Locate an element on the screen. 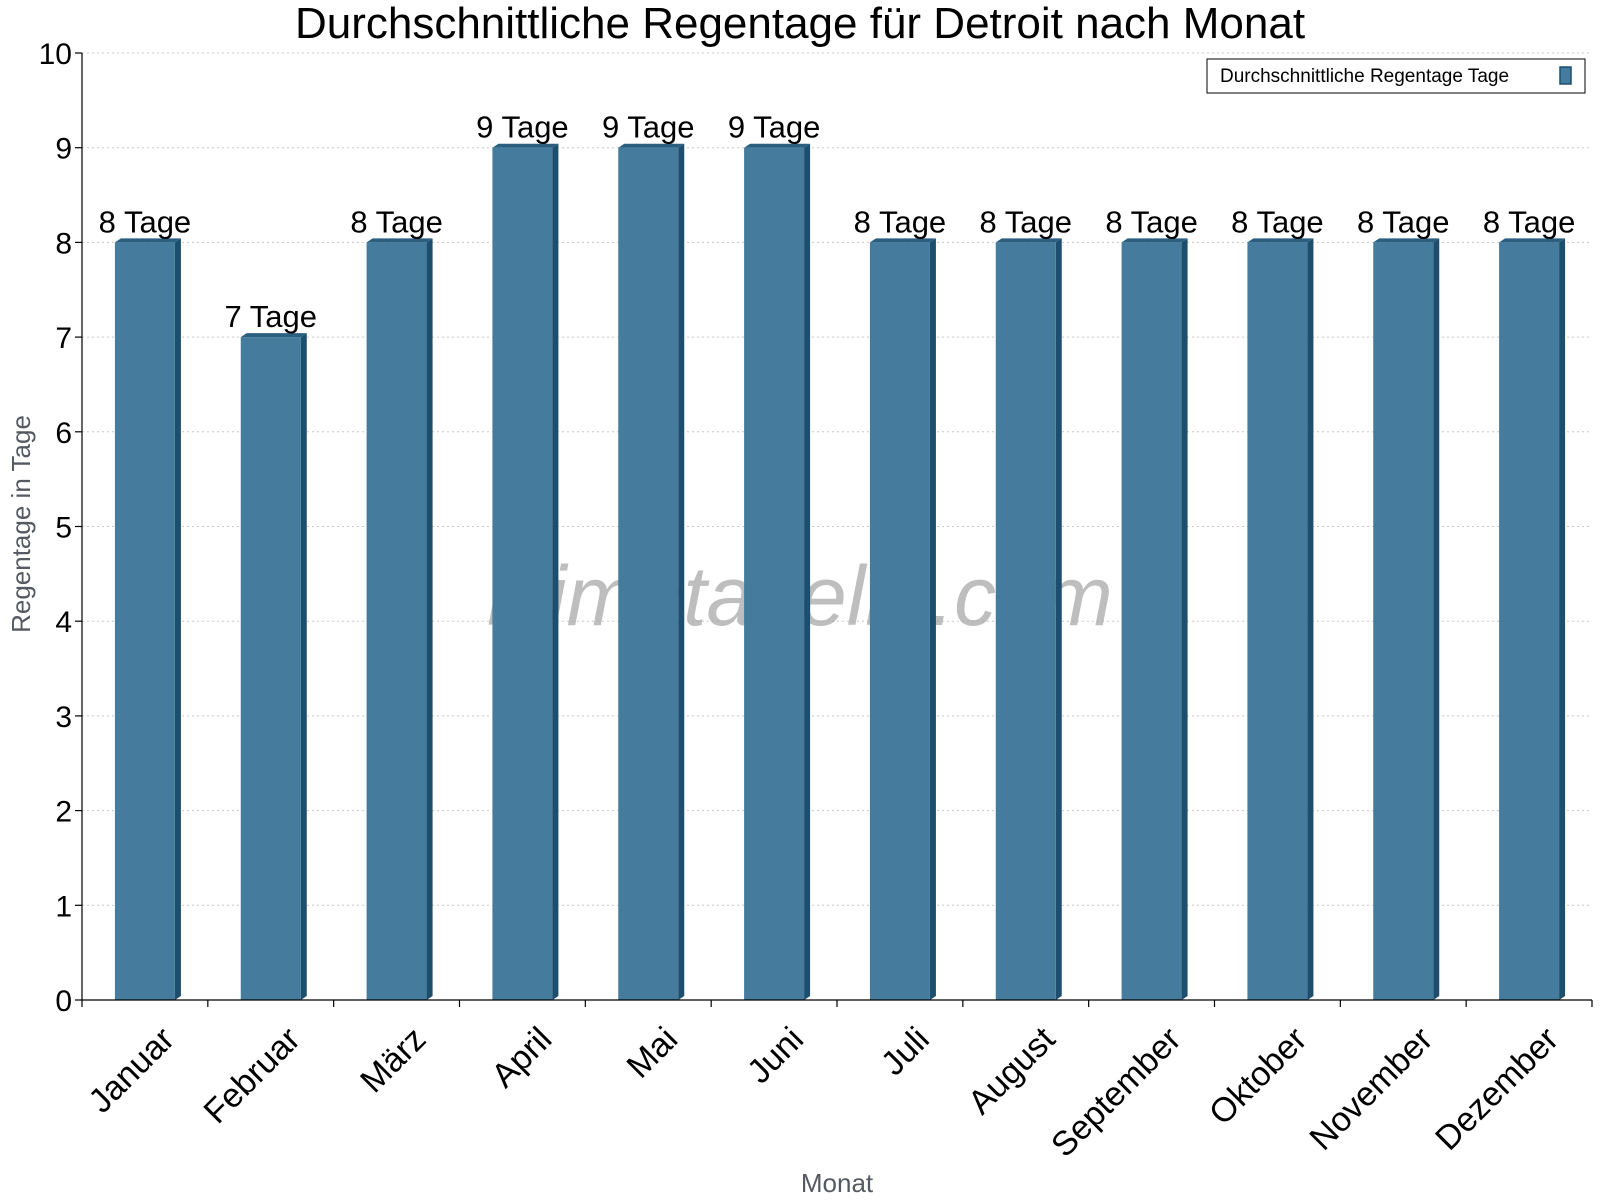  y-tick-label: 3 is located at coordinates (63, 717).